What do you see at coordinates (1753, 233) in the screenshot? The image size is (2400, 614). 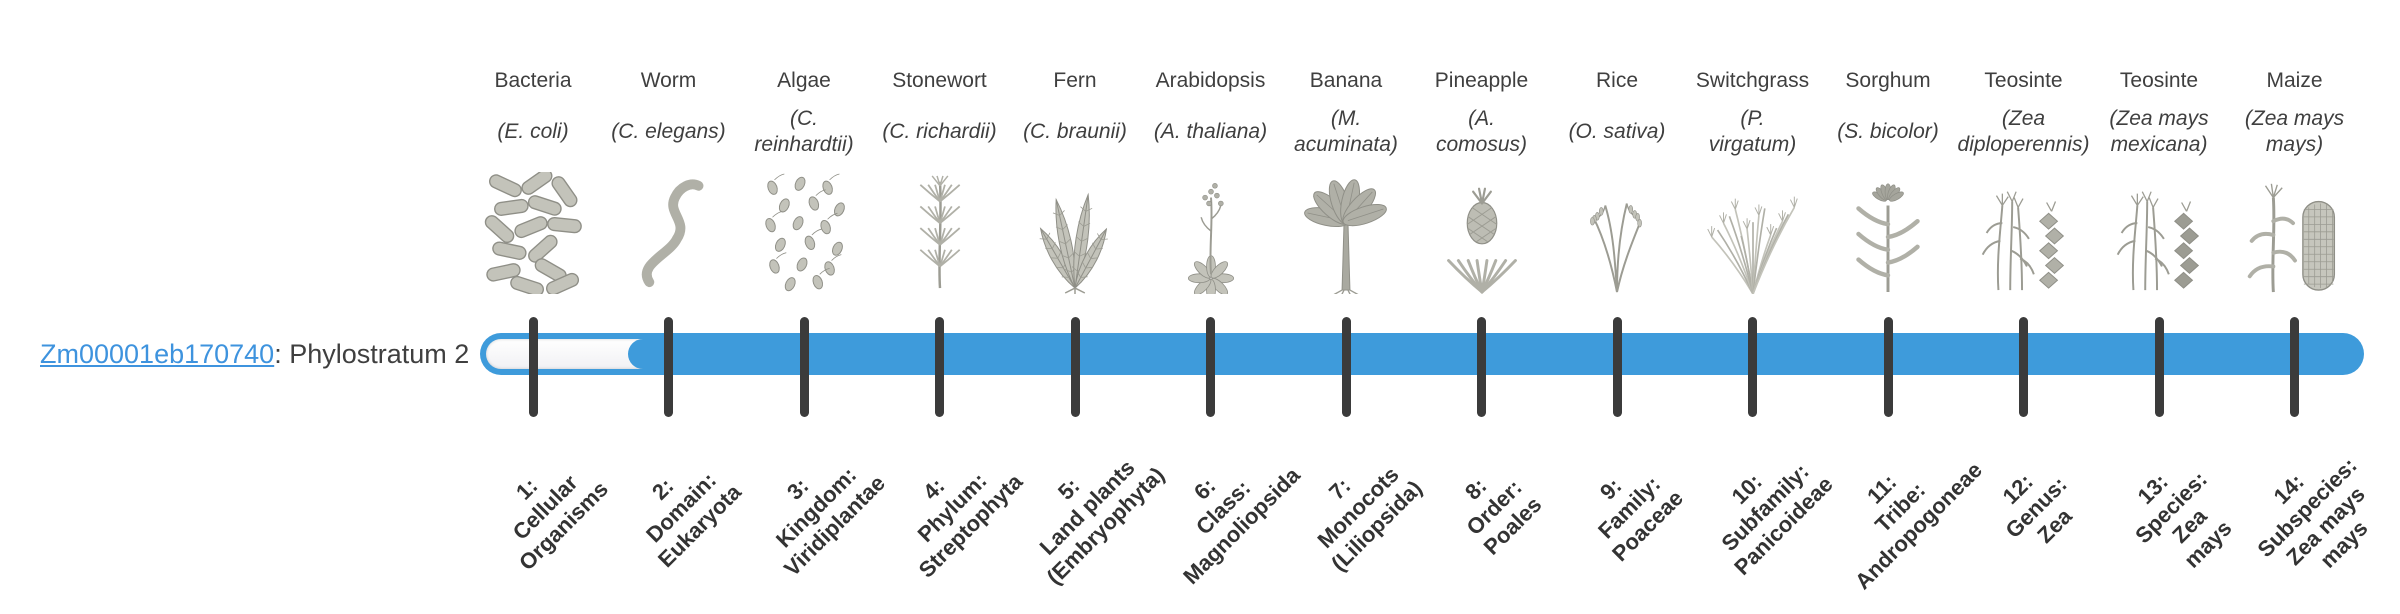 I see `switchgrass-illustration` at bounding box center [1753, 233].